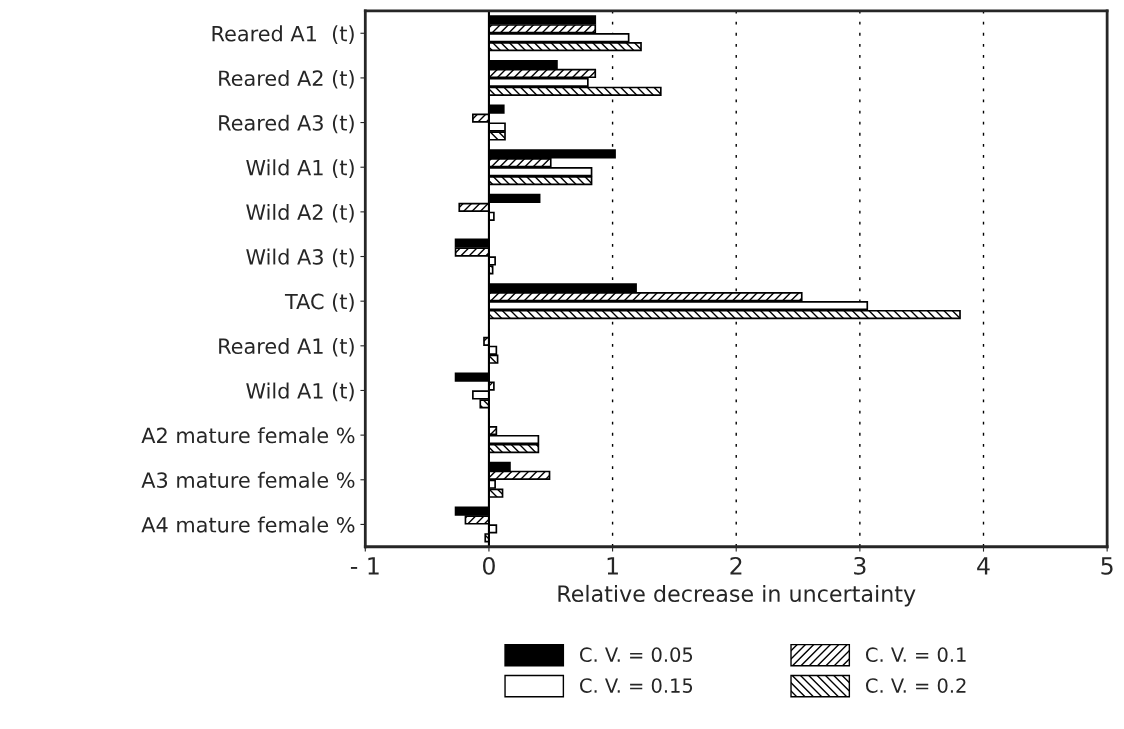  I want to click on x-axis-title: Relative decrease in uncertainty, so click(737, 595).